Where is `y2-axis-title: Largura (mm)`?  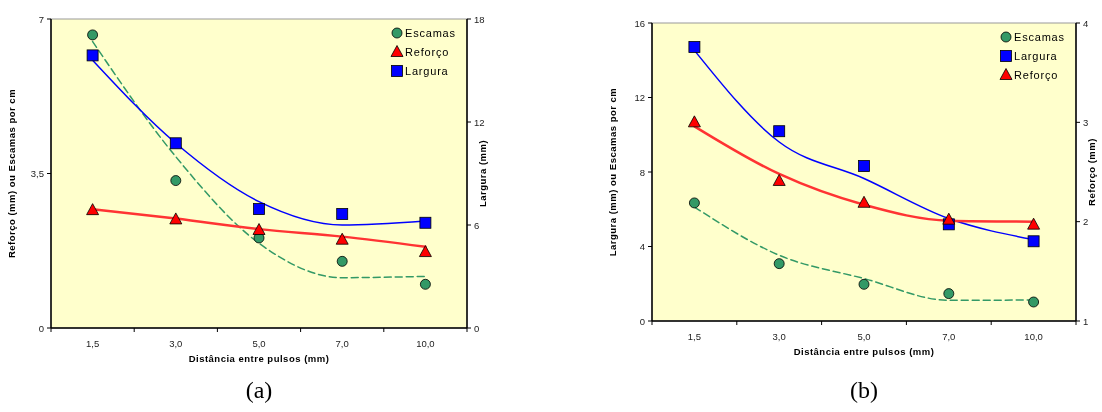 y2-axis-title: Largura (mm) is located at coordinates (482, 173).